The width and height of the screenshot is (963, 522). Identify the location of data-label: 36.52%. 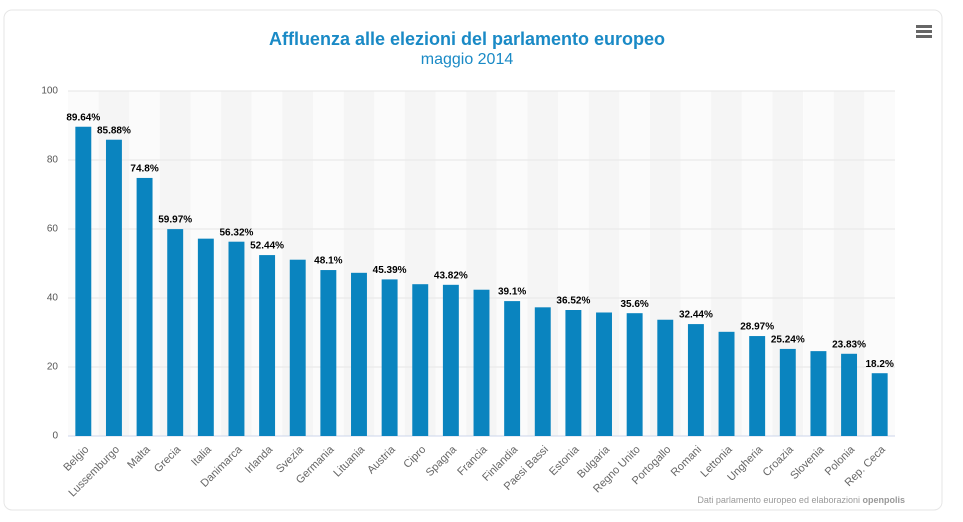
(573, 301).